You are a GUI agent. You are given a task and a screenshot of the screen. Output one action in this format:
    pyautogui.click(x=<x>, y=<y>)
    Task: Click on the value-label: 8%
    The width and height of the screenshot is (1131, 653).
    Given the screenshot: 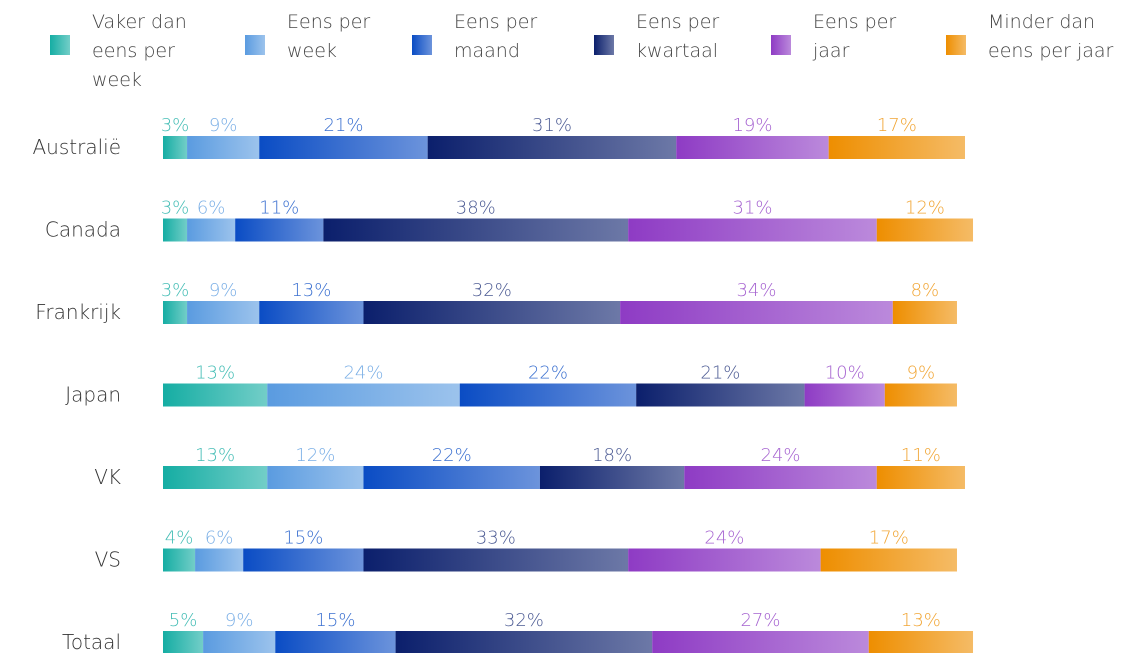 What is the action you would take?
    pyautogui.click(x=925, y=290)
    